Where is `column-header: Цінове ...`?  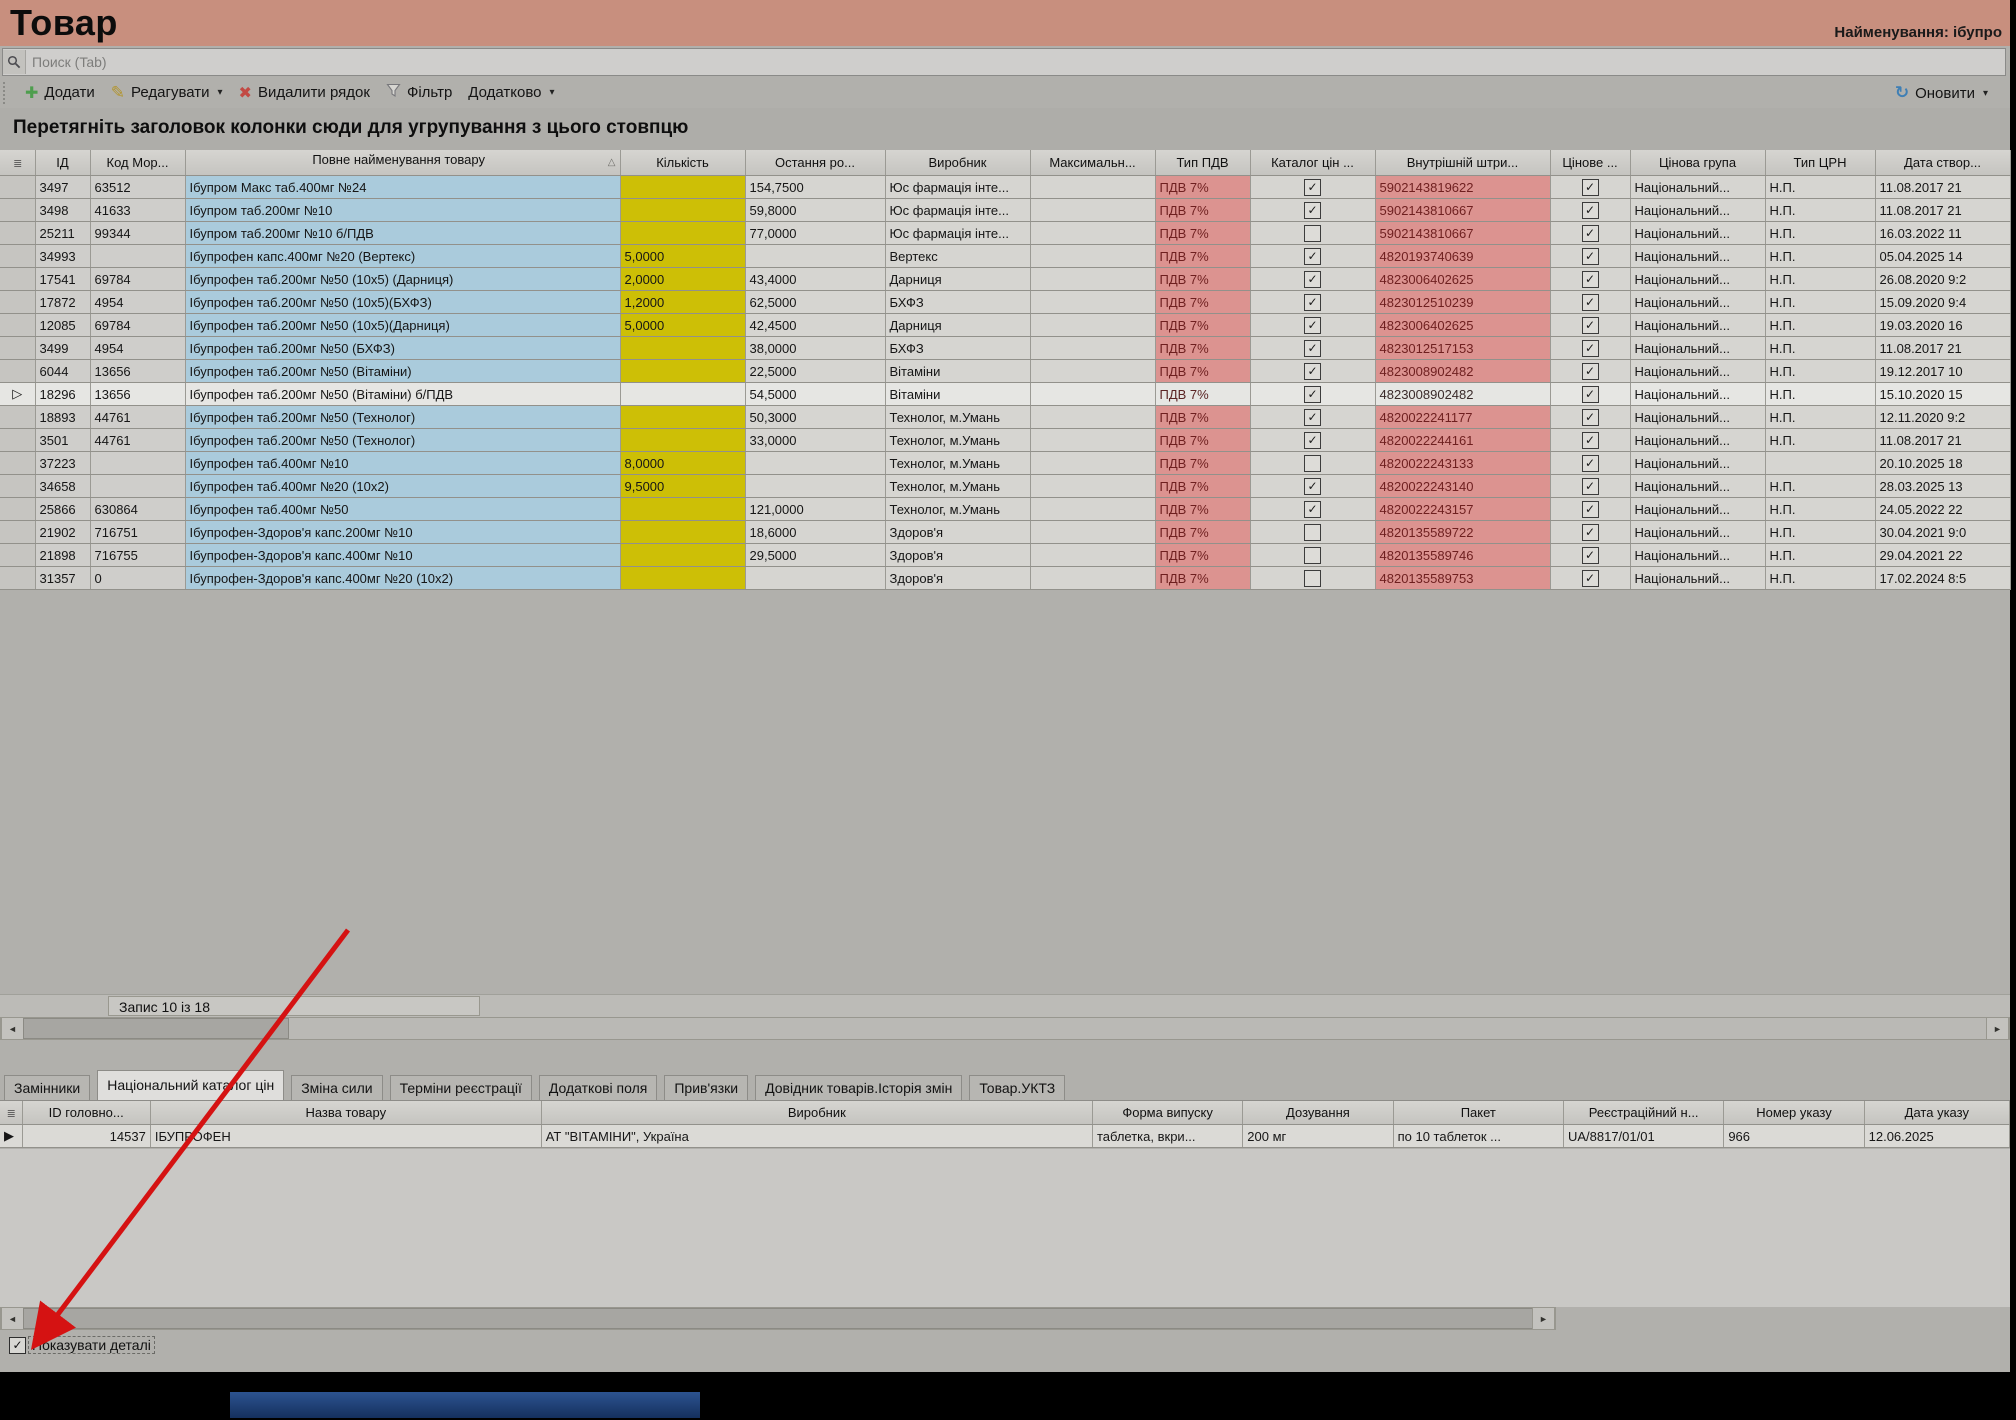
column-header: Цінове ... is located at coordinates (1590, 163).